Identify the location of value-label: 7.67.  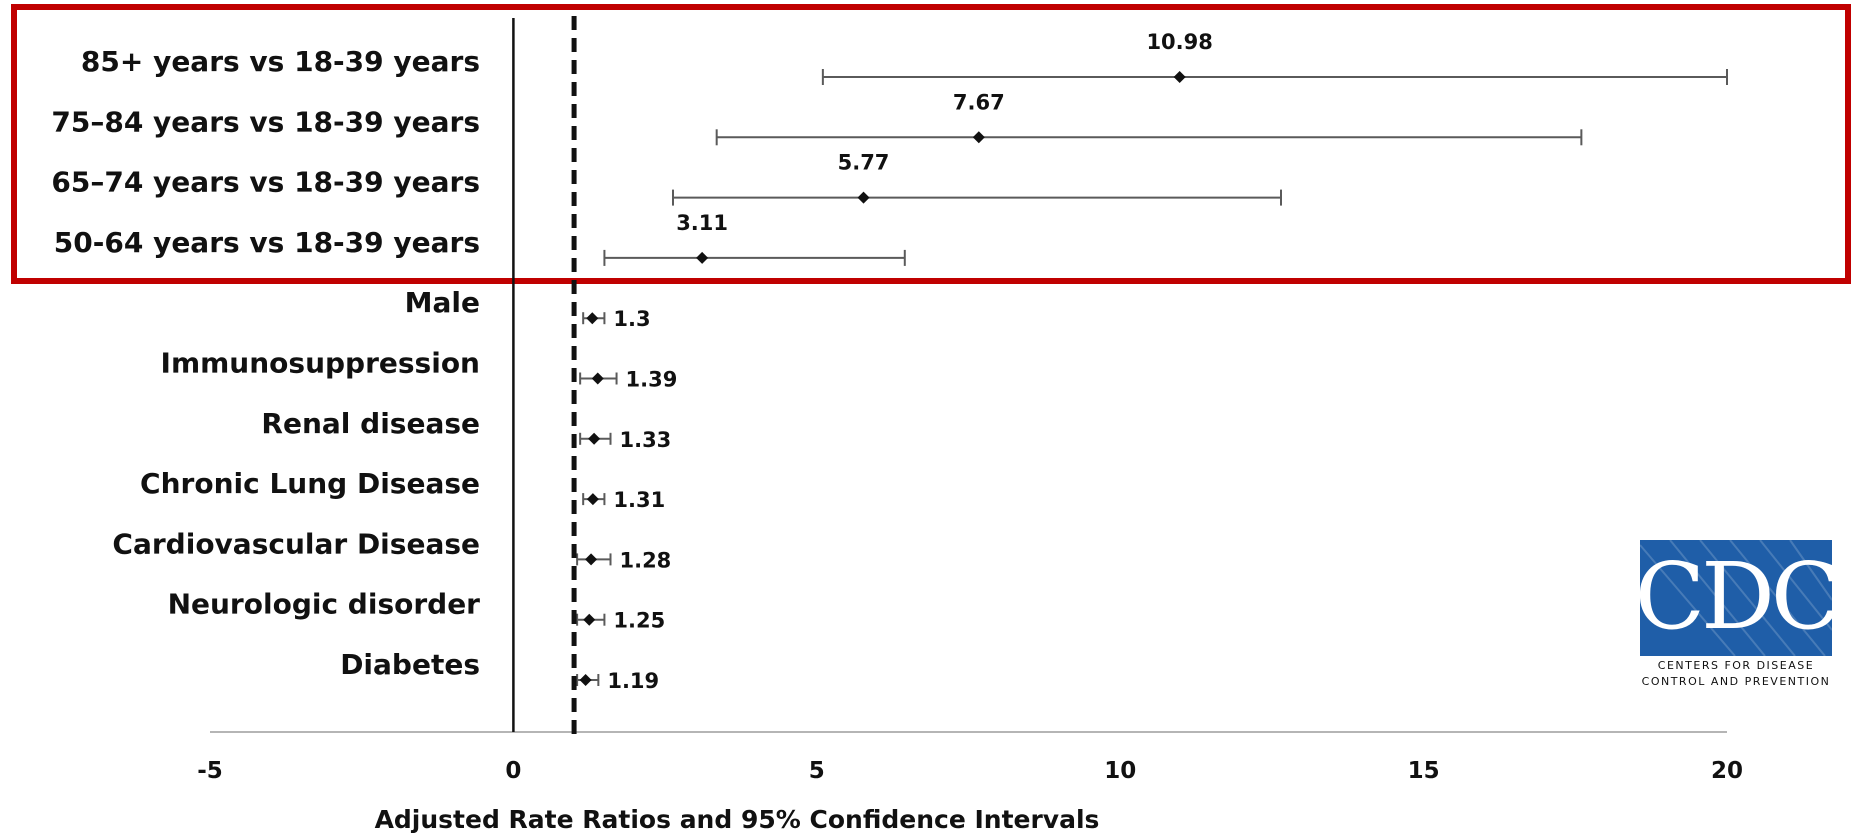
(979, 102).